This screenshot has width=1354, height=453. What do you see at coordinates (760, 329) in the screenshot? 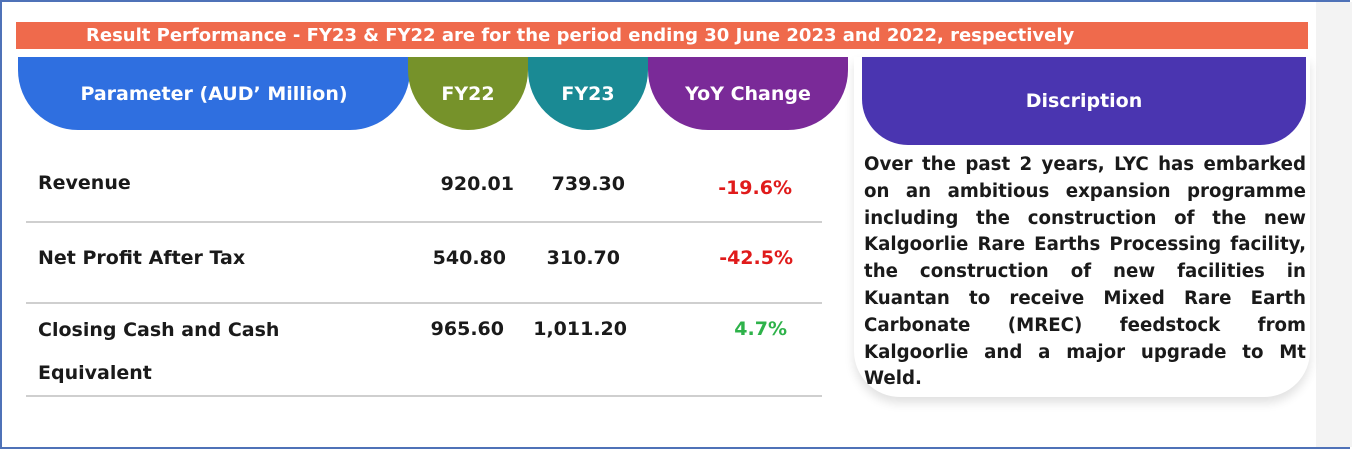
I see `closing-cash-yoy: 4.7%` at bounding box center [760, 329].